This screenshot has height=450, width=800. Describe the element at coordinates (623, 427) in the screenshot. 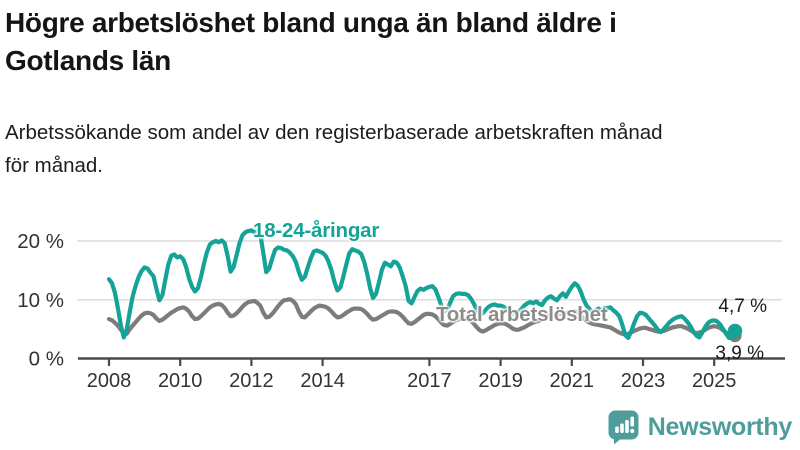

I see `newsworthy-icon` at that location.